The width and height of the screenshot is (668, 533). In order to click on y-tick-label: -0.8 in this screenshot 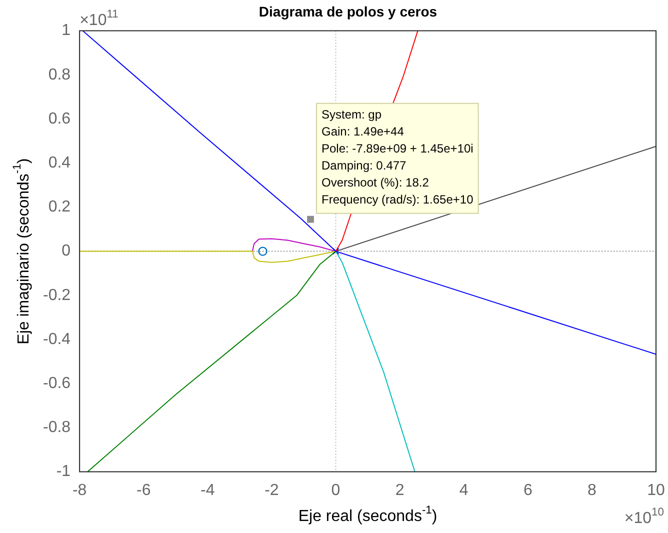, I will do `click(56, 427)`.